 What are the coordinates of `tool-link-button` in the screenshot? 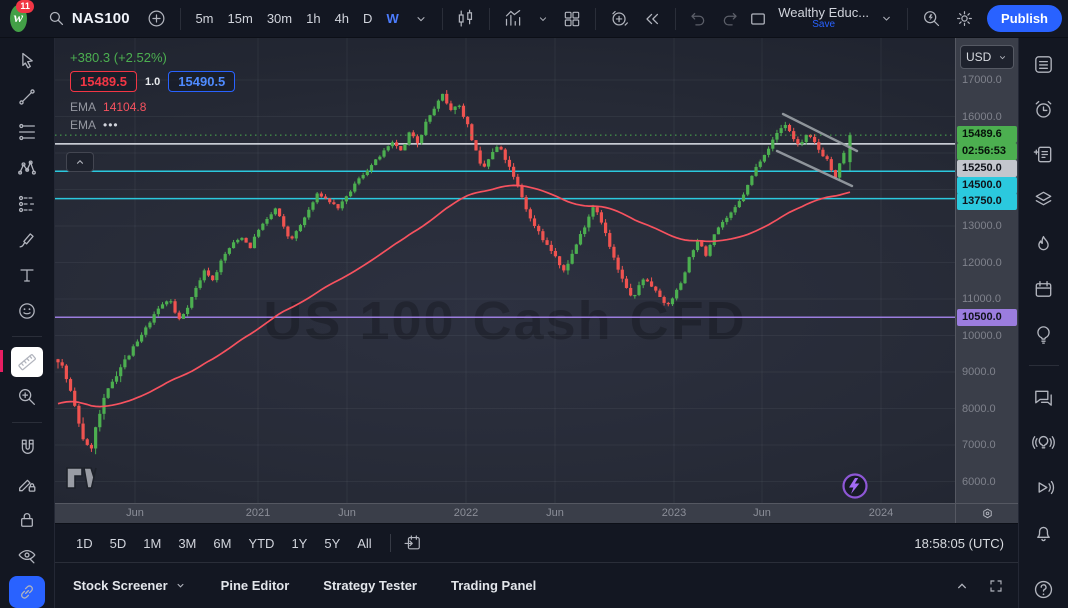 It's located at (27, 592).